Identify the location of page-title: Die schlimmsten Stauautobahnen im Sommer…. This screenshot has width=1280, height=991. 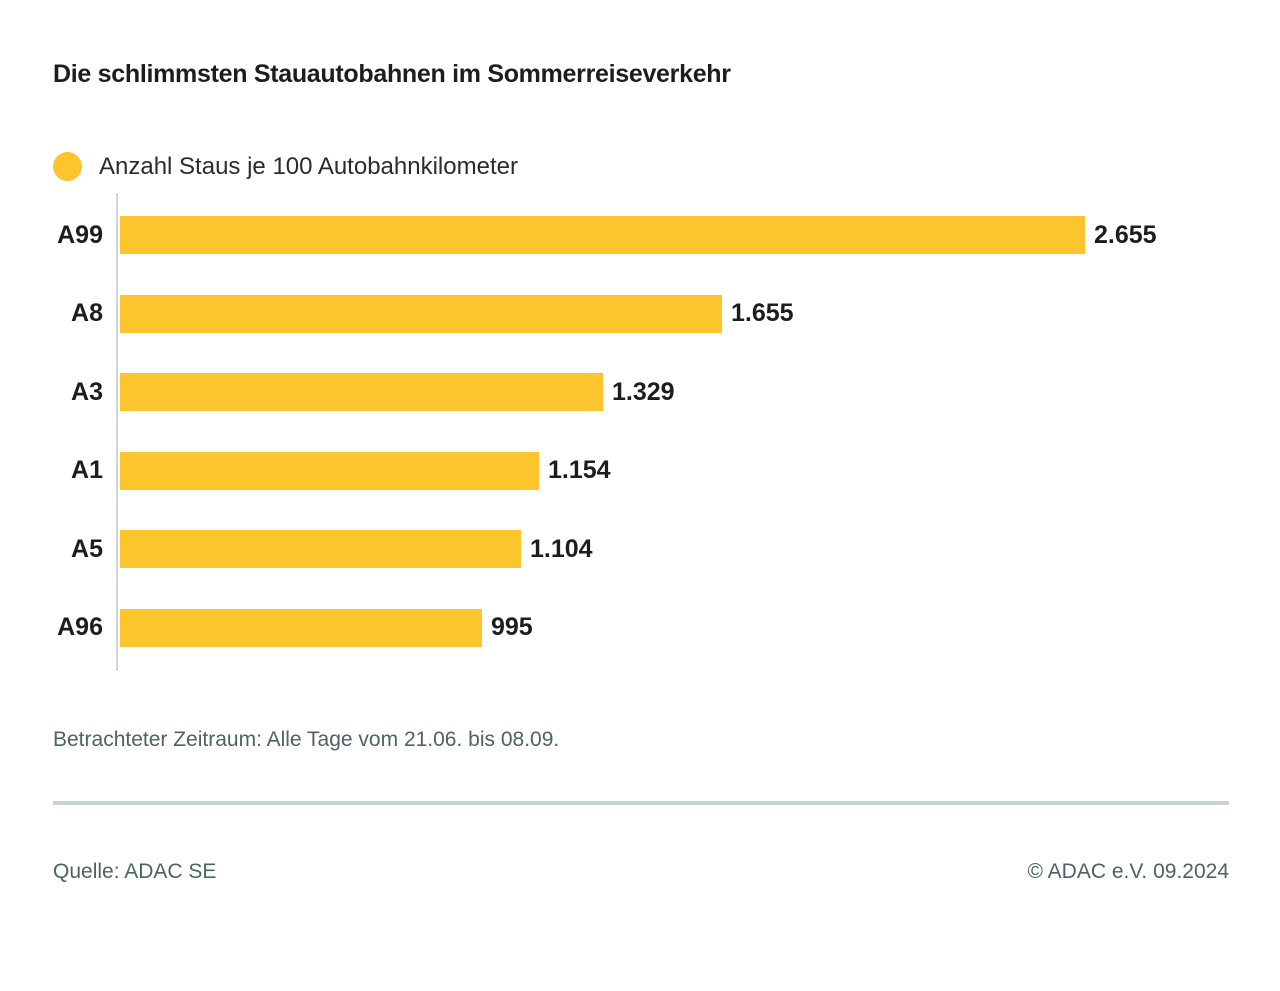
(392, 74).